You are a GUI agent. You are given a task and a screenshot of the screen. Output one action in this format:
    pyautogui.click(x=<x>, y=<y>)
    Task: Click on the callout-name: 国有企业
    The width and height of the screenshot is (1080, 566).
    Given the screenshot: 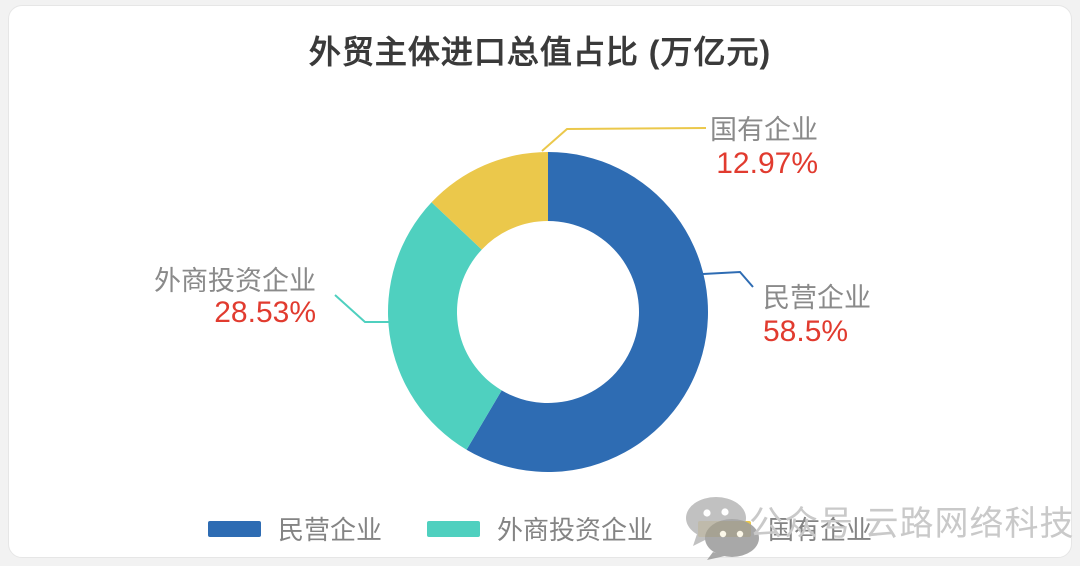 What is the action you would take?
    pyautogui.click(x=764, y=130)
    